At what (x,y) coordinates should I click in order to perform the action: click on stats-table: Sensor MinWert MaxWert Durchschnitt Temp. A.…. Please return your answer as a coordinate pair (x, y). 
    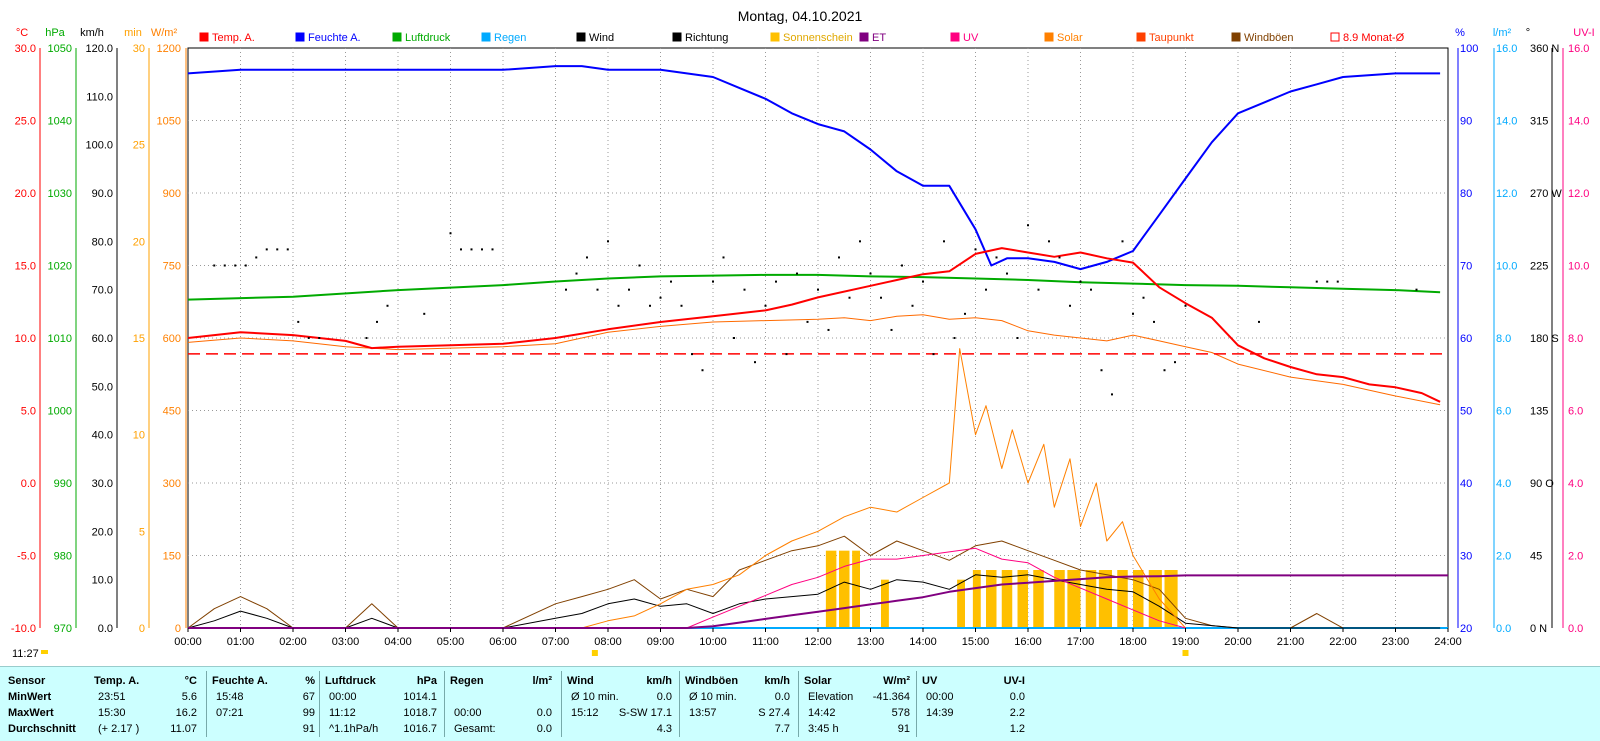
    Looking at the image, I should click on (800, 703).